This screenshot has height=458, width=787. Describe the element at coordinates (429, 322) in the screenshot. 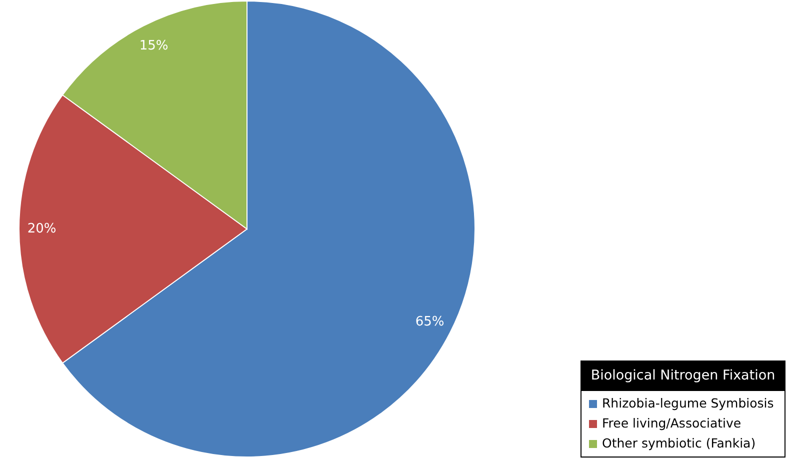

I see `data-label: 65%` at that location.